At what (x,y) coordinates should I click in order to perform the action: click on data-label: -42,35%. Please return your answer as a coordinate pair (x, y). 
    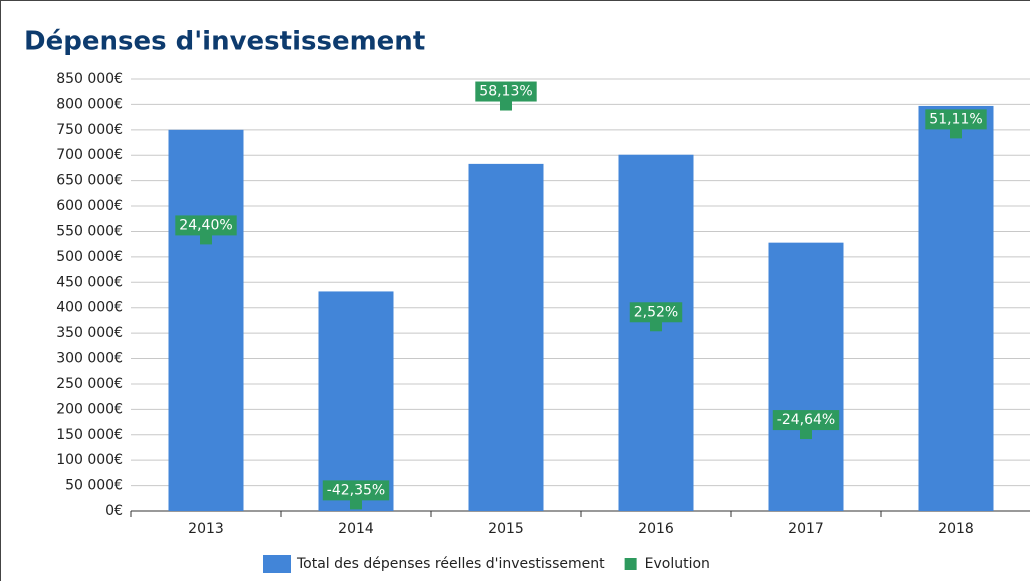
    Looking at the image, I should click on (356, 490).